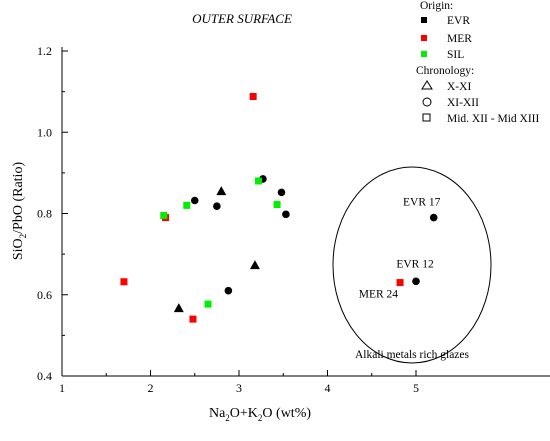 The image size is (550, 441). I want to click on legend-item-mid-xii-xiii: Mid. XII - Mid XIII, so click(493, 119).